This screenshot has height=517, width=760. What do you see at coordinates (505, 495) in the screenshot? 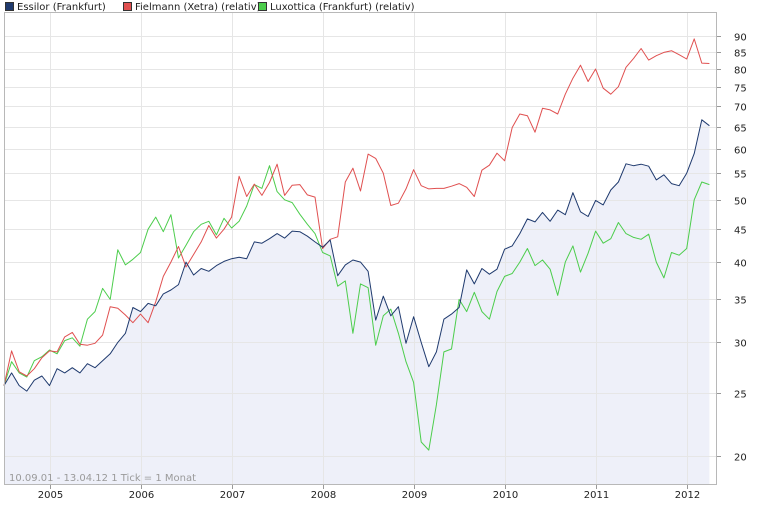
I see `x-tick-label: 2010` at bounding box center [505, 495].